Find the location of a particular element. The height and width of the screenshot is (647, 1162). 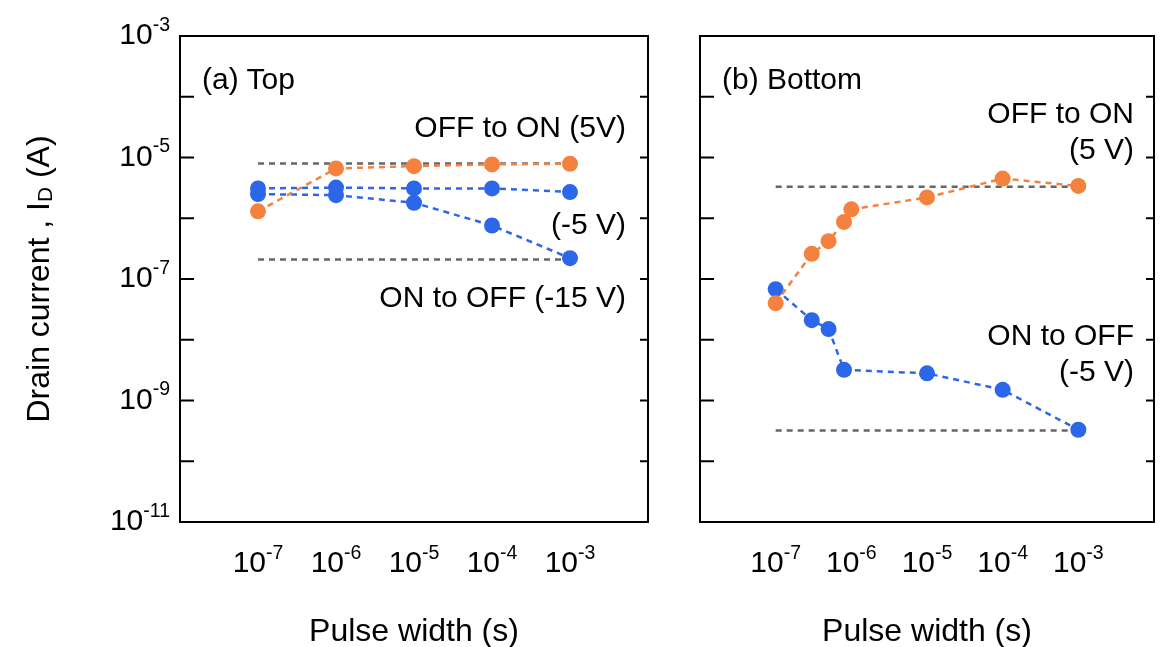

annotation: (b) Bottom is located at coordinates (792, 79).